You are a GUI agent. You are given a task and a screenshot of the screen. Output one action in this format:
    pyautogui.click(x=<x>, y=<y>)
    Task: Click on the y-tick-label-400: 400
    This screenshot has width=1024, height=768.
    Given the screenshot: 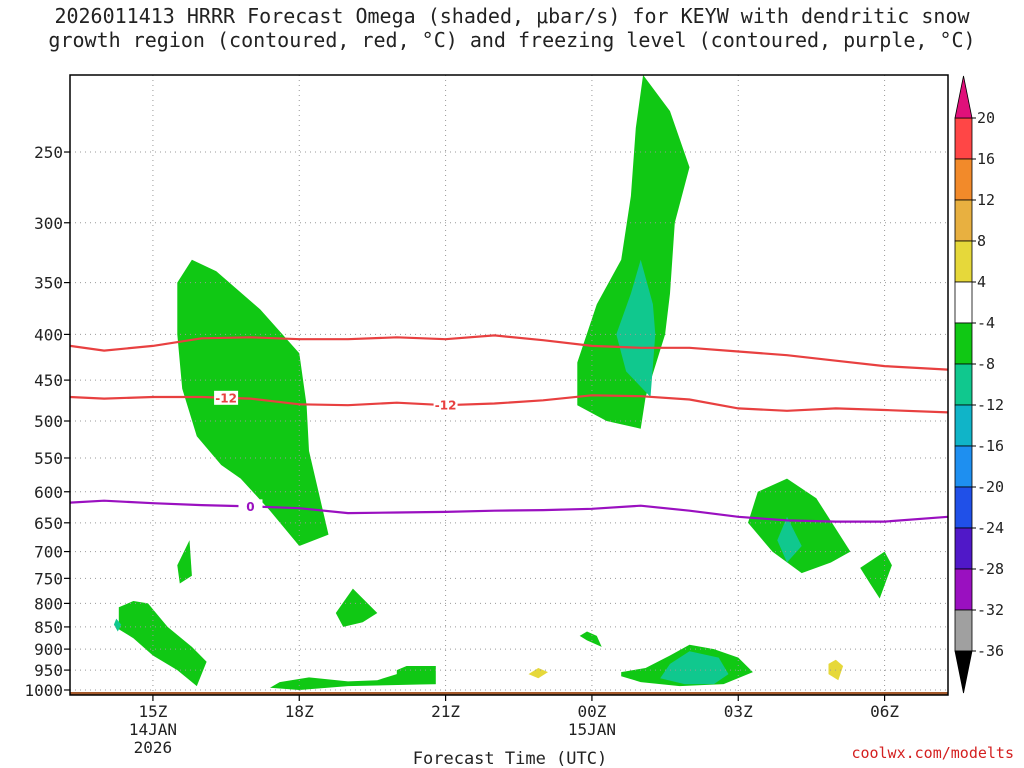 What is the action you would take?
    pyautogui.click(x=48, y=334)
    